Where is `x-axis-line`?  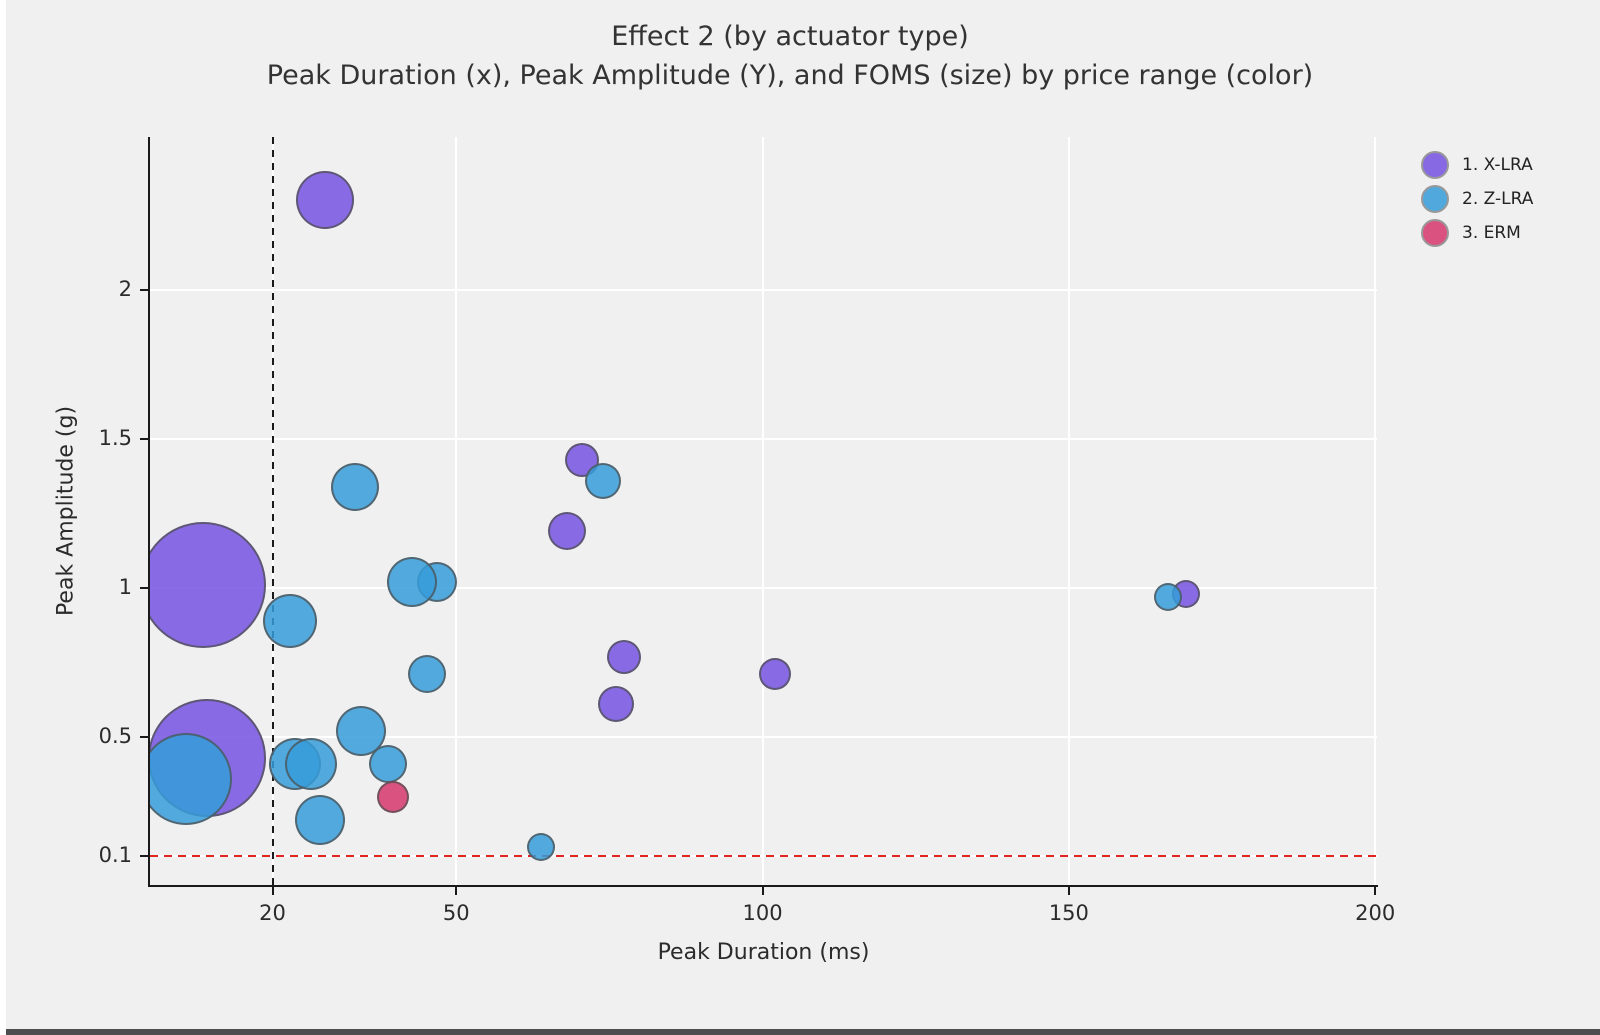 x-axis-line is located at coordinates (763, 886).